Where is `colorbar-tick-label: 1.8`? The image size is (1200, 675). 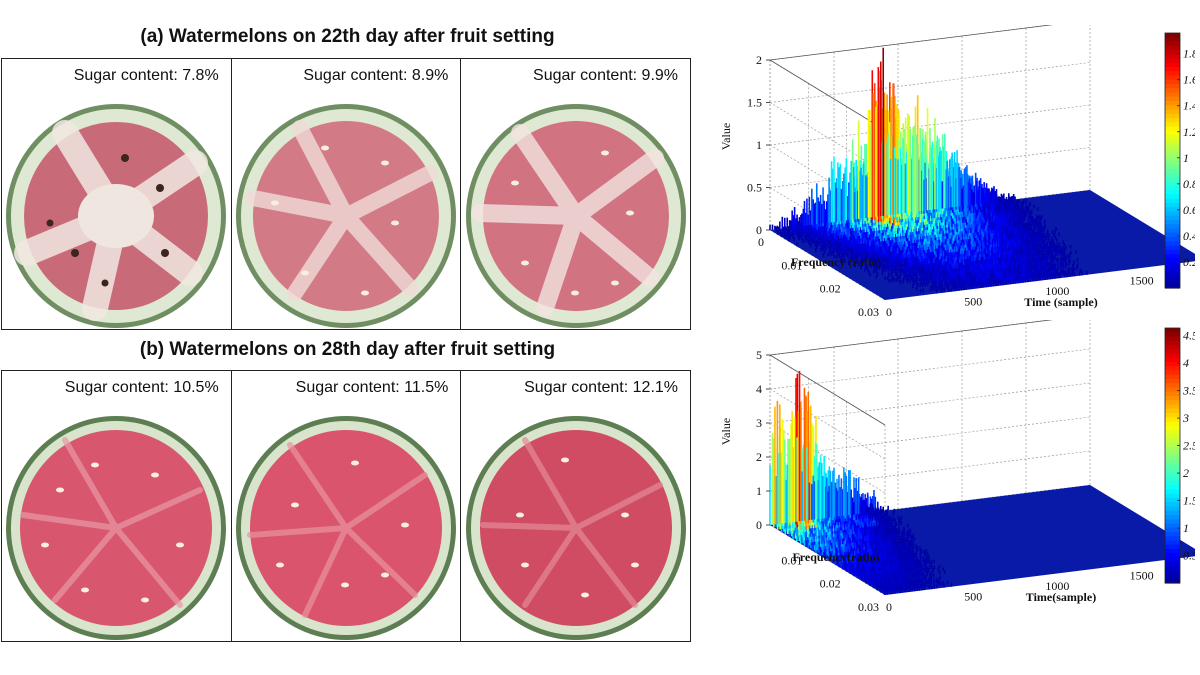
colorbar-tick-label: 1.8 is located at coordinates (1189, 54).